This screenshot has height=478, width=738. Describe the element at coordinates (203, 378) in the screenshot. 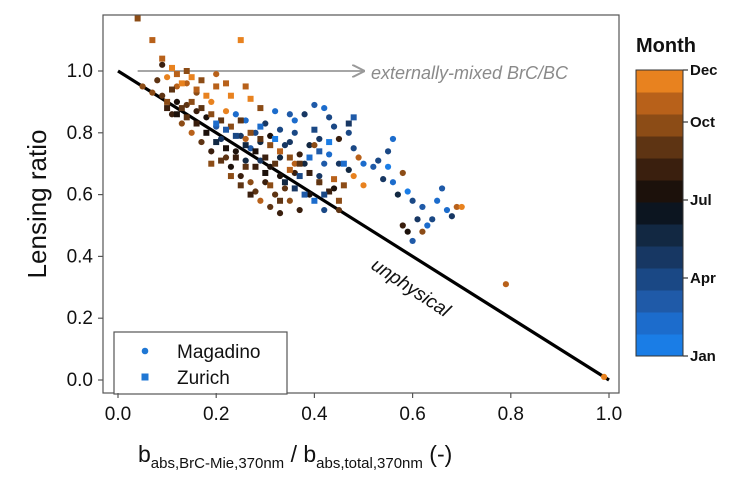

I see `legend-label-zurich: Zurich` at that location.